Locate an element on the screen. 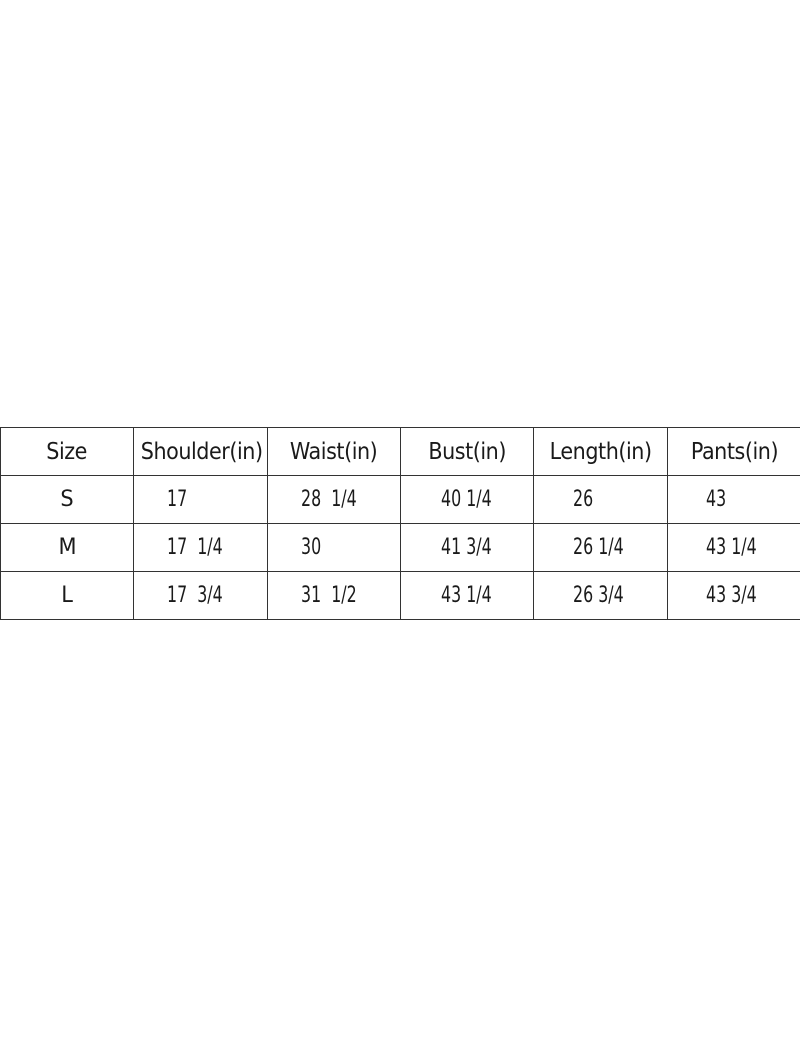 Image resolution: width=800 pixels, height=1050 pixels. table-row: L 17 3/4 31 1/2 43 1/4 26 3/4 43 3/4 is located at coordinates (400, 595).